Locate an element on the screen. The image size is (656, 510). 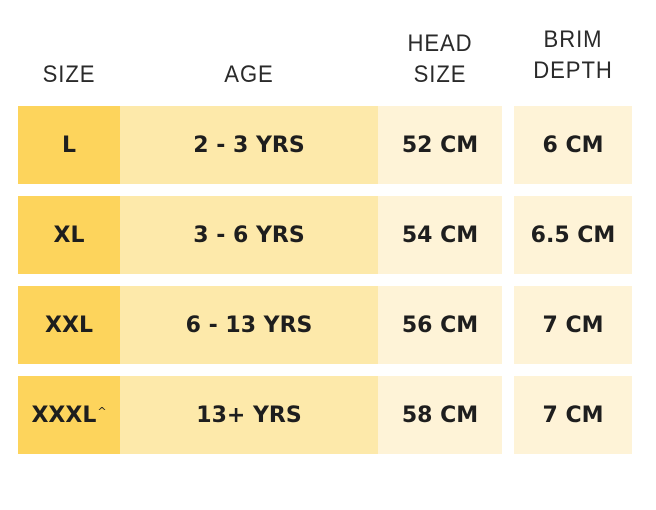
cell-text: 54 CM is located at coordinates (440, 235).